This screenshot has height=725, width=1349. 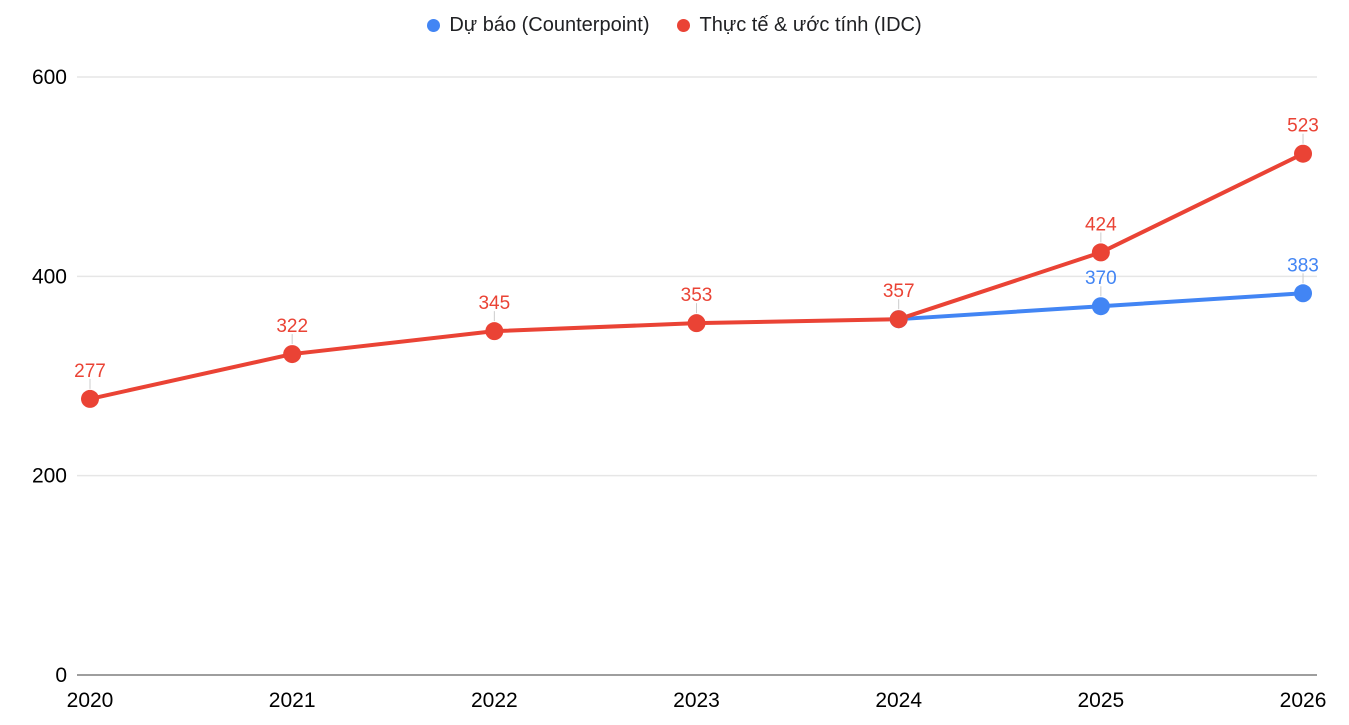 I want to click on legend-dot-blue-icon, so click(x=434, y=25).